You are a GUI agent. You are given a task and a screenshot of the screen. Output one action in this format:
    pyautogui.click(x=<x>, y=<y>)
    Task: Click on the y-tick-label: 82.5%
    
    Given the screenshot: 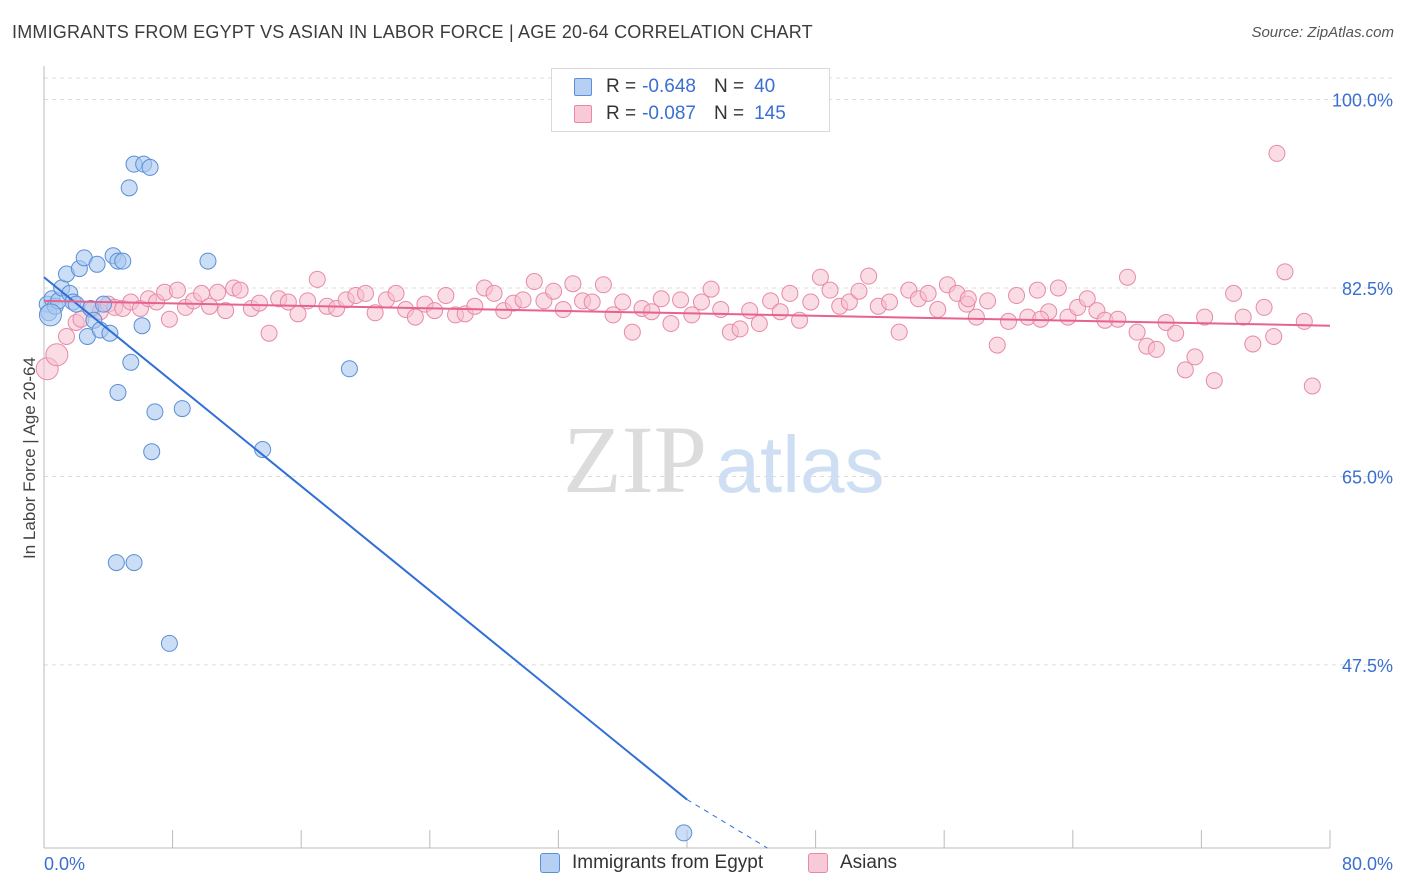 What is the action you would take?
    pyautogui.click(x=1367, y=289)
    